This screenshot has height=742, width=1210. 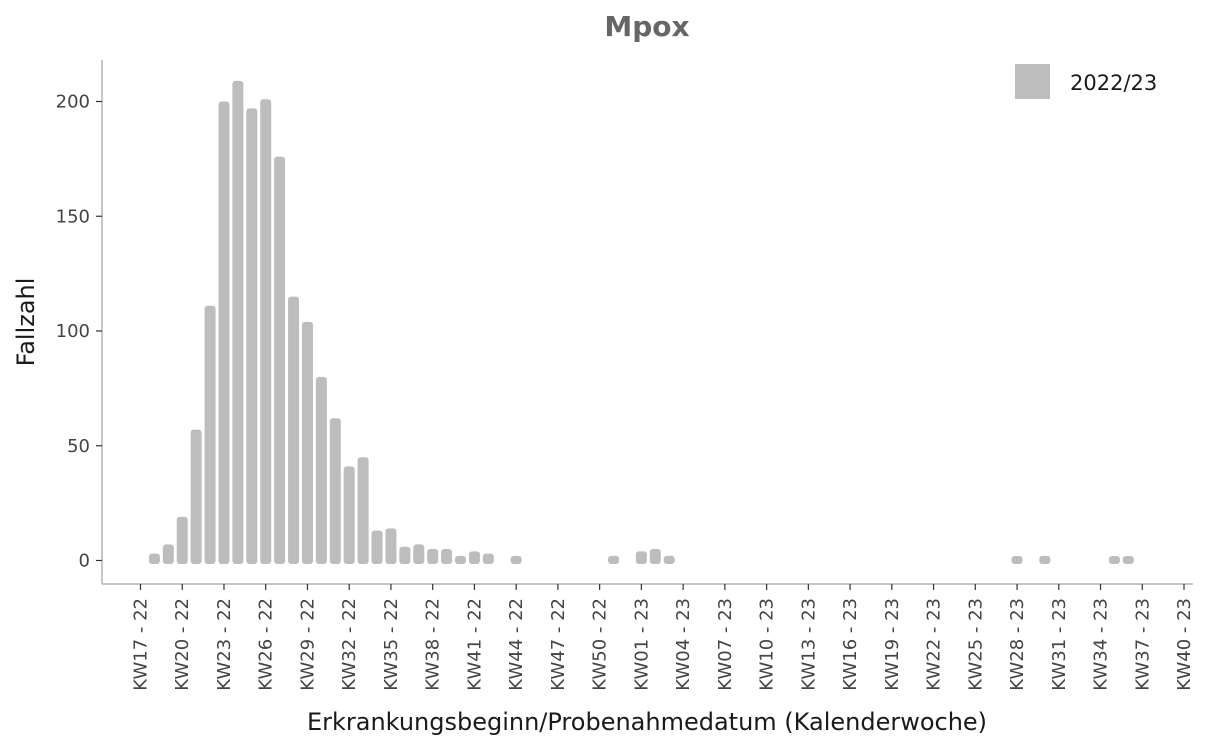 What do you see at coordinates (349, 644) in the screenshot?
I see `x-tick-label: KW32 - 22` at bounding box center [349, 644].